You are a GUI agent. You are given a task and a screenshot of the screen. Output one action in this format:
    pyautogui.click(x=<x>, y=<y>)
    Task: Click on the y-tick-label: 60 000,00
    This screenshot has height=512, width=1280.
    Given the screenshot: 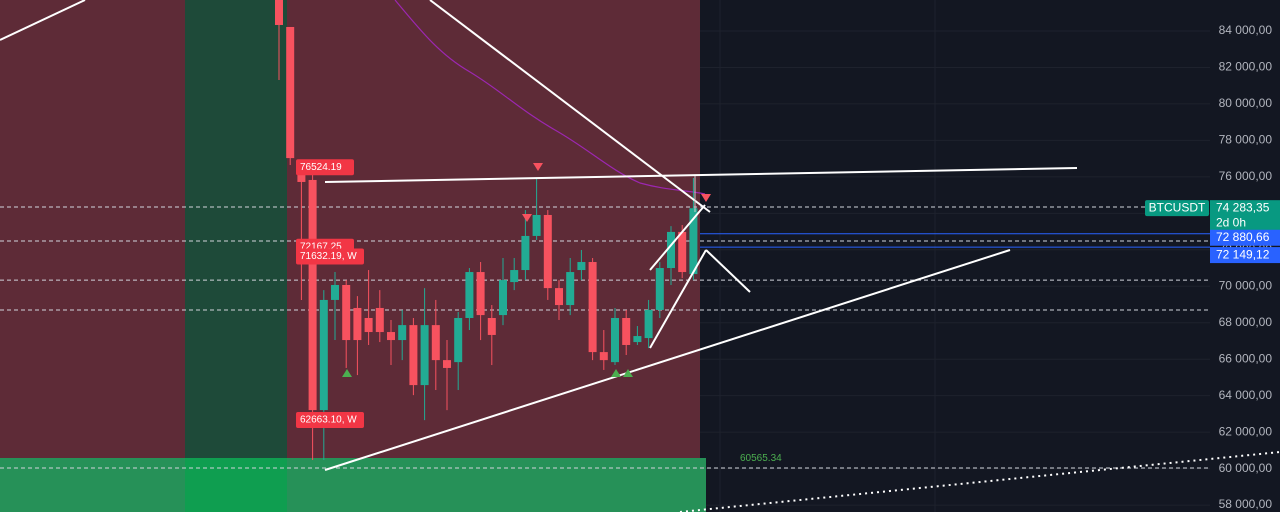 What is the action you would take?
    pyautogui.click(x=1246, y=468)
    